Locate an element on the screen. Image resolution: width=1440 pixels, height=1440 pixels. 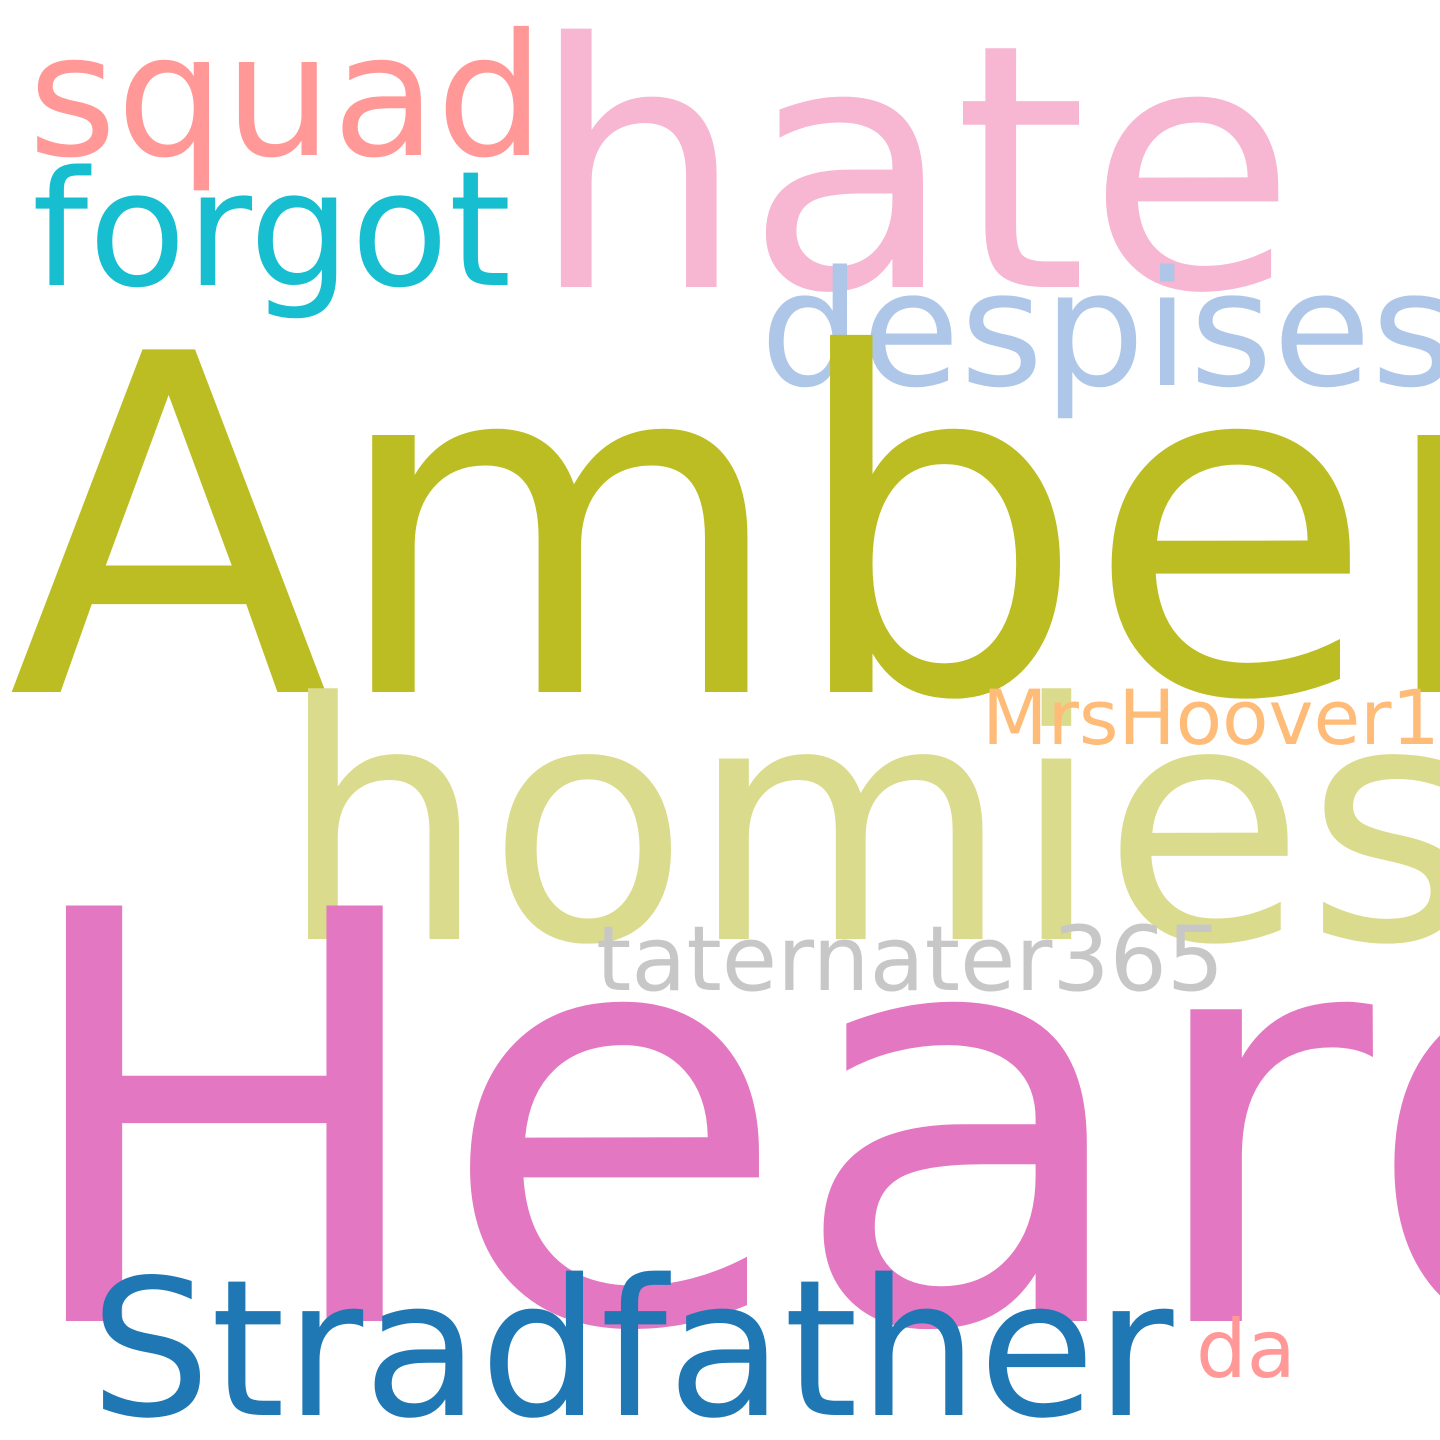
word-squad: squad is located at coordinates (286, 98).